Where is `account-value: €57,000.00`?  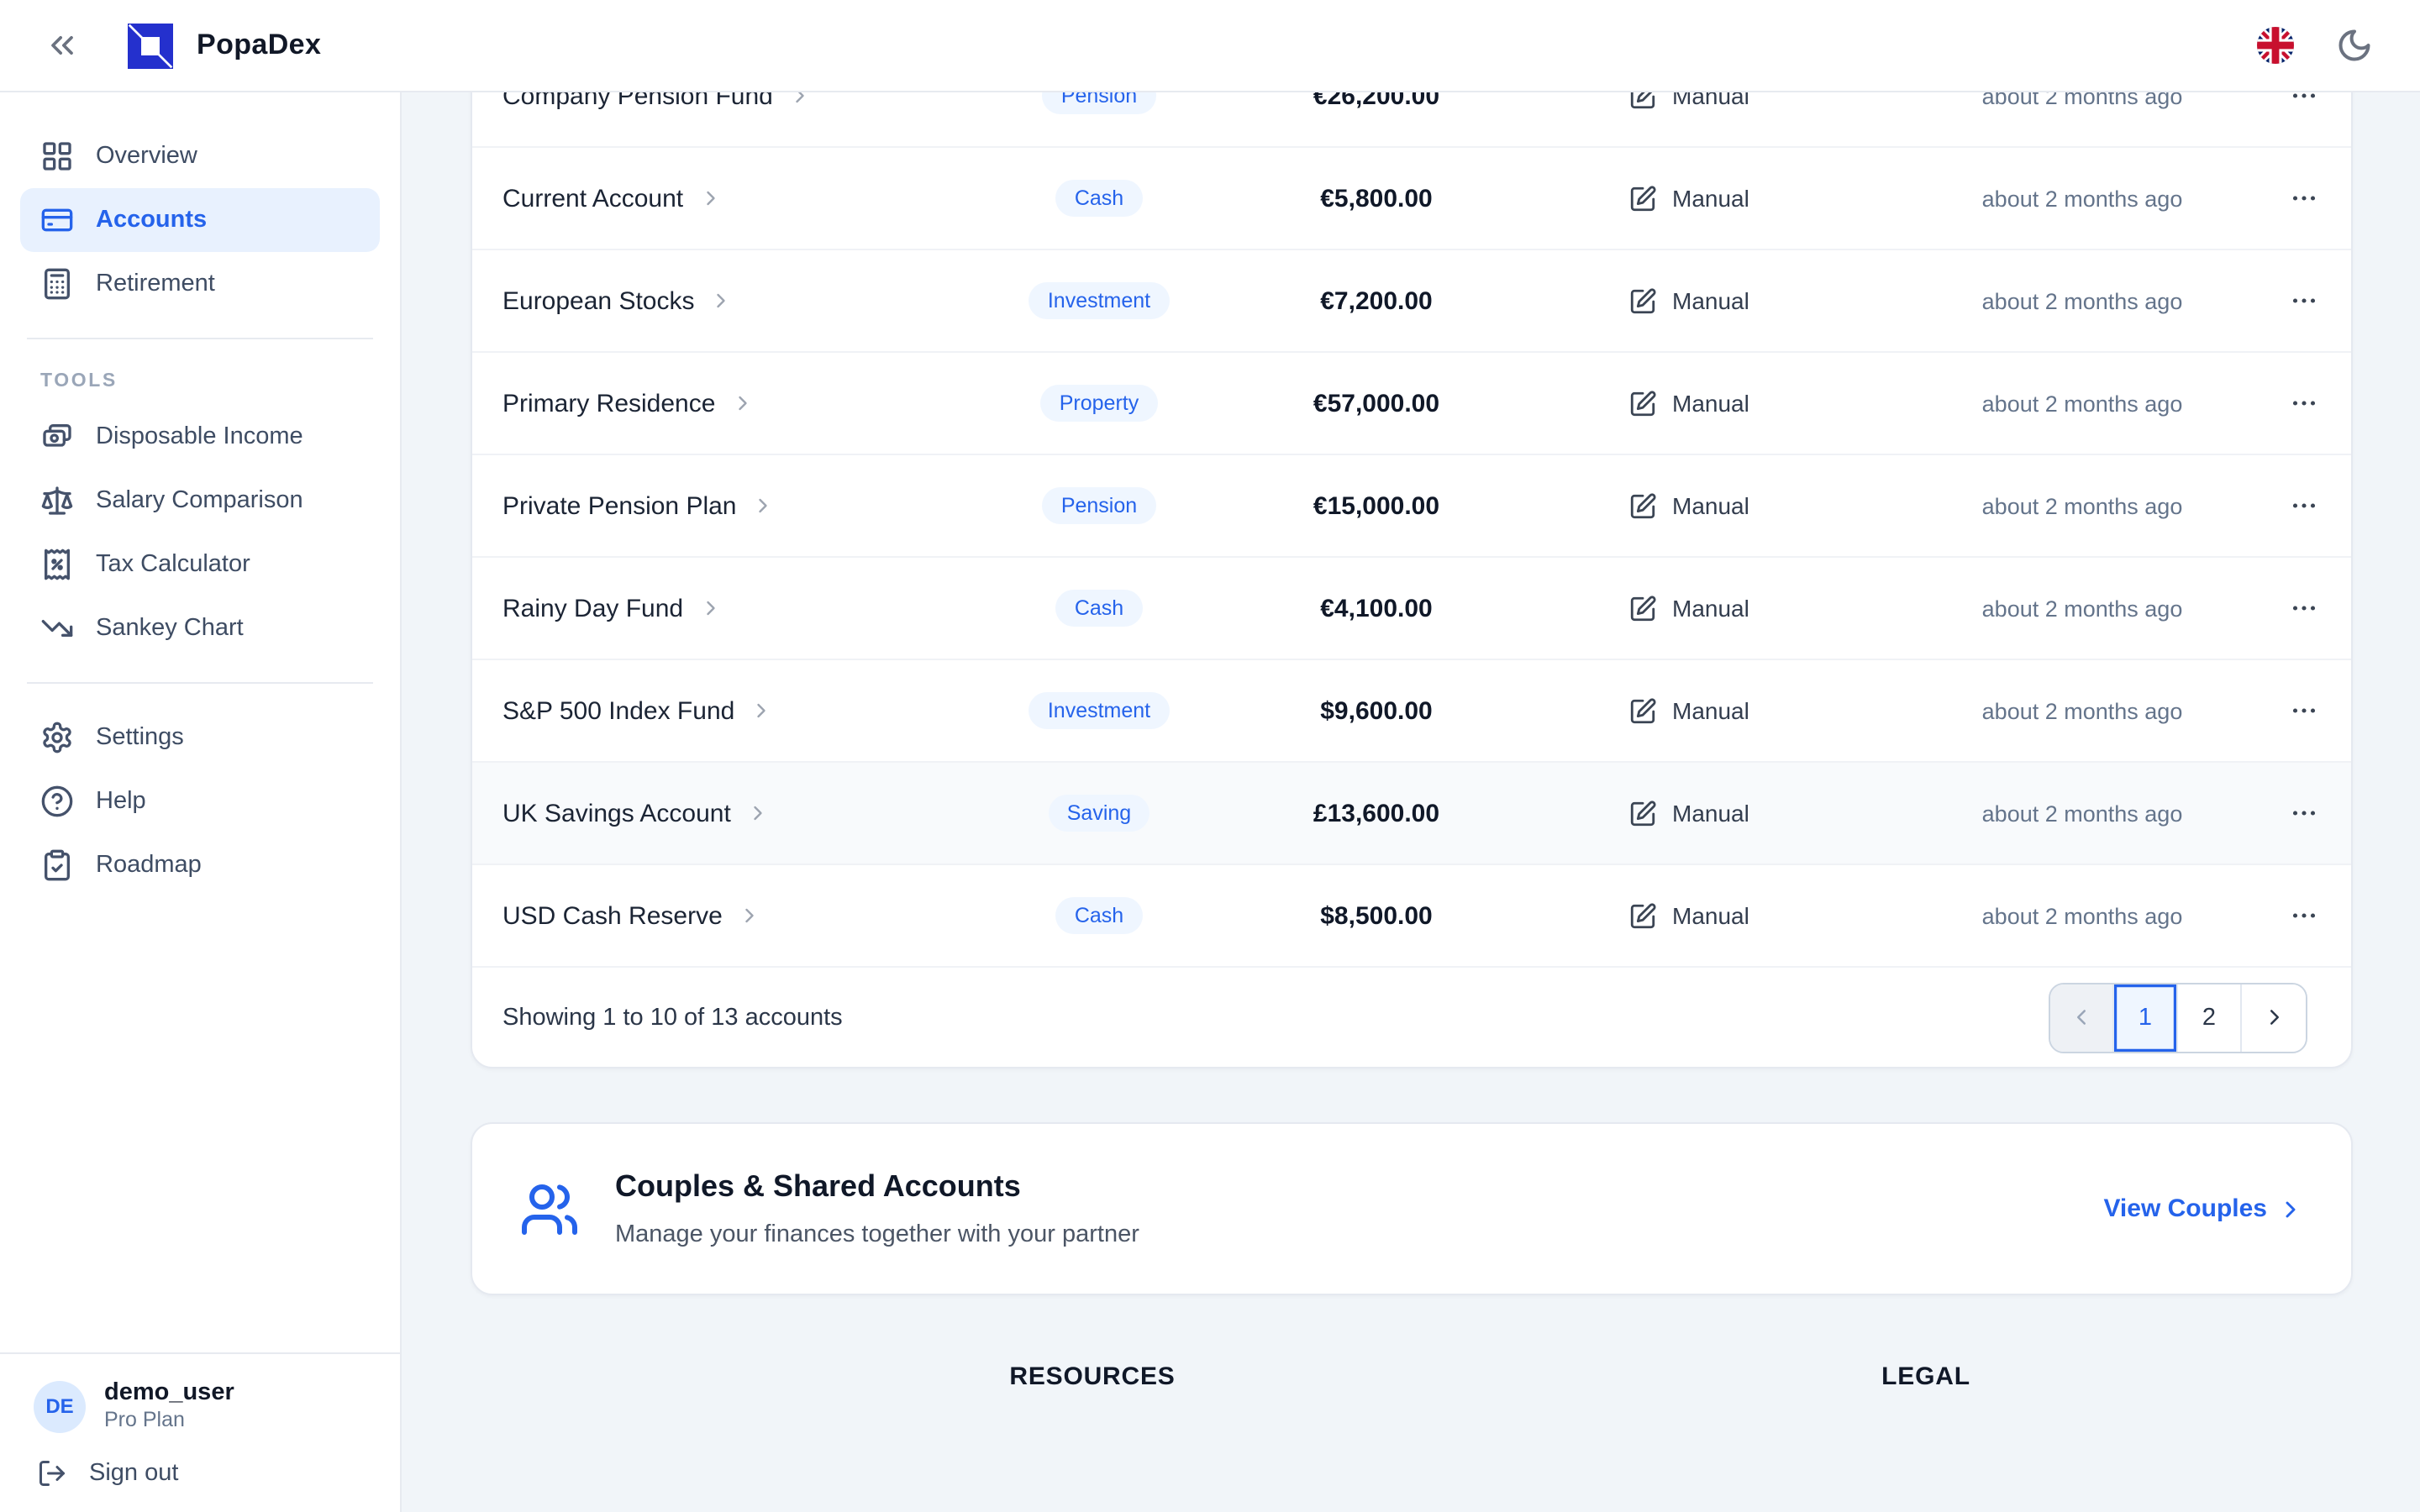
account-value: €57,000.00 is located at coordinates (1377, 403).